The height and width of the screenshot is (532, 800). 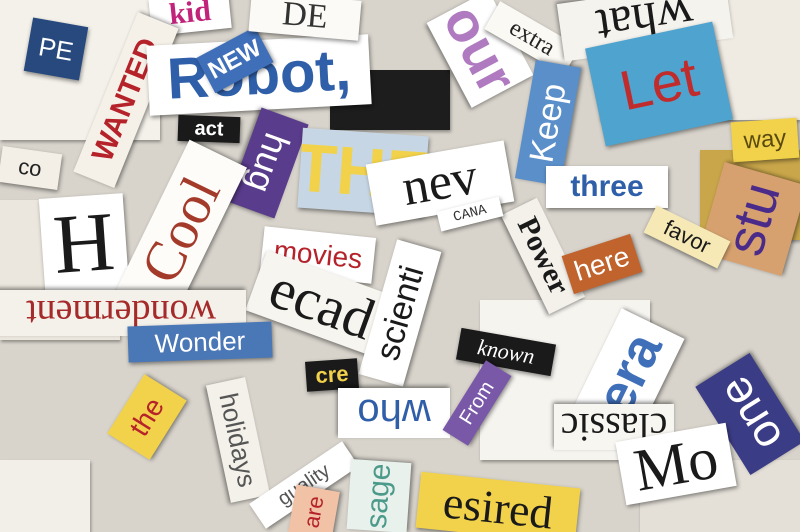 I want to click on clipping-the-small: the, so click(x=147, y=417).